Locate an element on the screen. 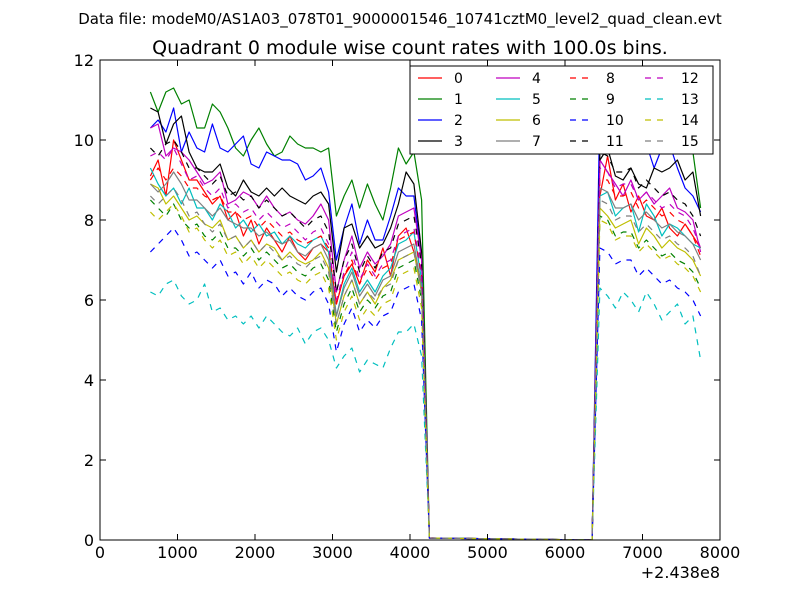  x-tick-label: 6000 is located at coordinates (565, 552).